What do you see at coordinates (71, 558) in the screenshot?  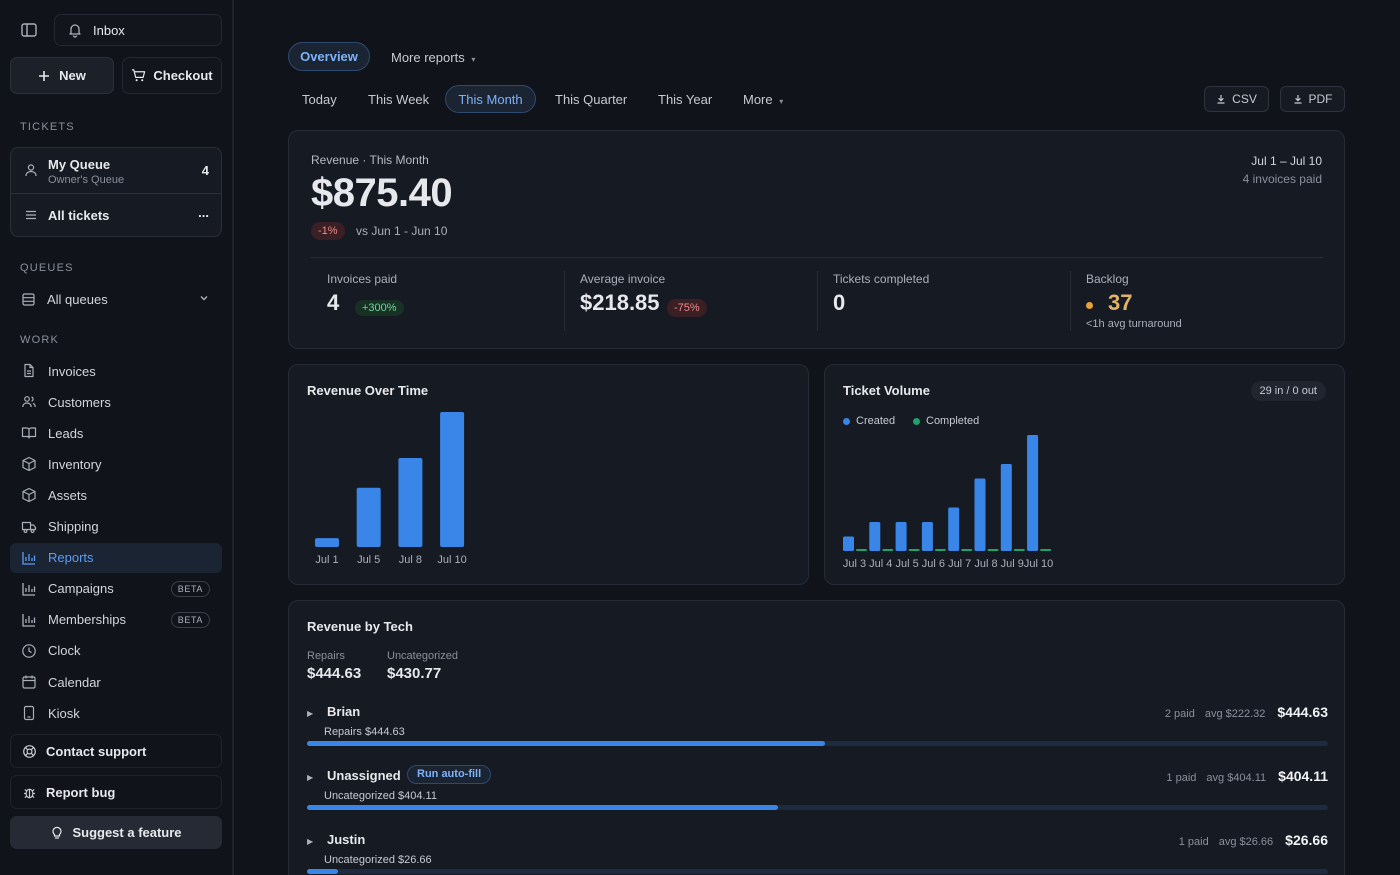 I see `sidebar-item-label: Reports` at bounding box center [71, 558].